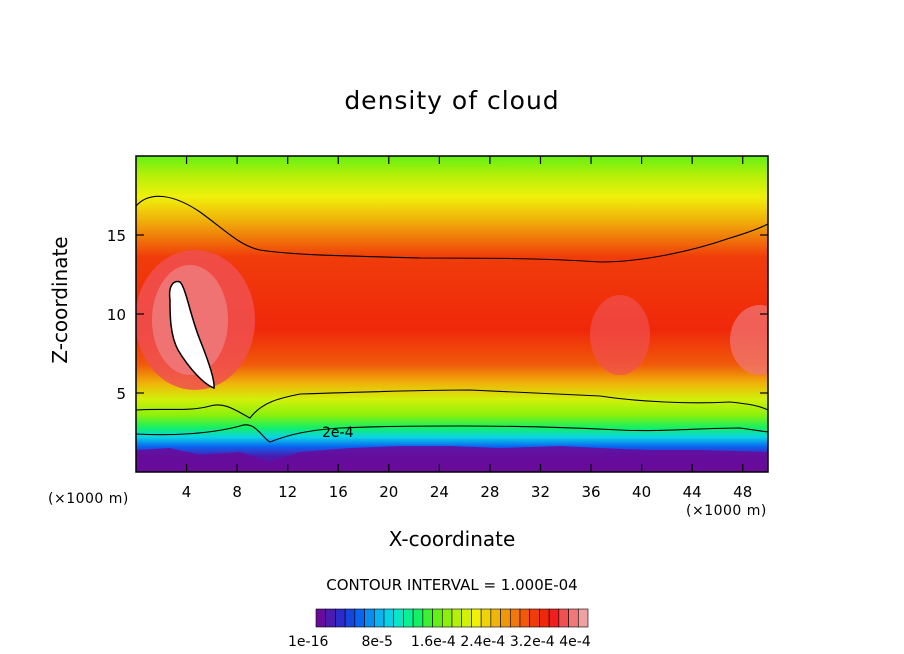 The image size is (904, 654). I want to click on contour-interval-label: CONTOUR INTERVAL = 1.000E-04, so click(452, 585).